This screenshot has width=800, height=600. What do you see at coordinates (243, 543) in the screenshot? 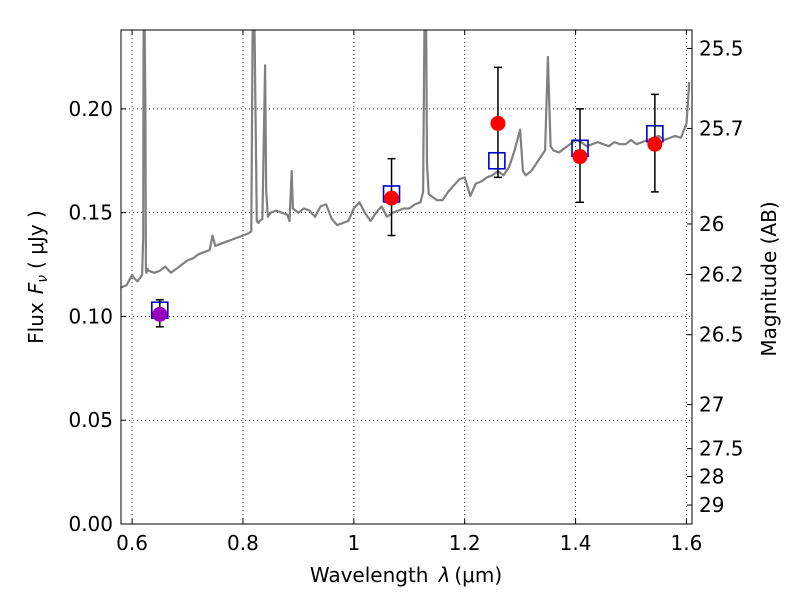
I see `x-tick-label: 0.8` at bounding box center [243, 543].